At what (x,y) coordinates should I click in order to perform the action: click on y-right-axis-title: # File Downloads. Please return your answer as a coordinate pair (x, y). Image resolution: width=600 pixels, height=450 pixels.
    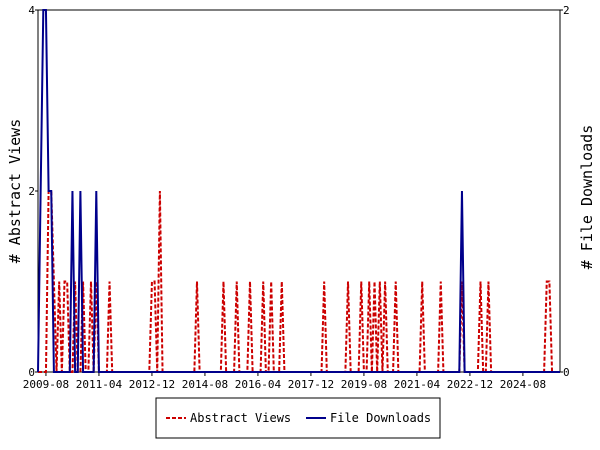
    Looking at the image, I should click on (587, 197).